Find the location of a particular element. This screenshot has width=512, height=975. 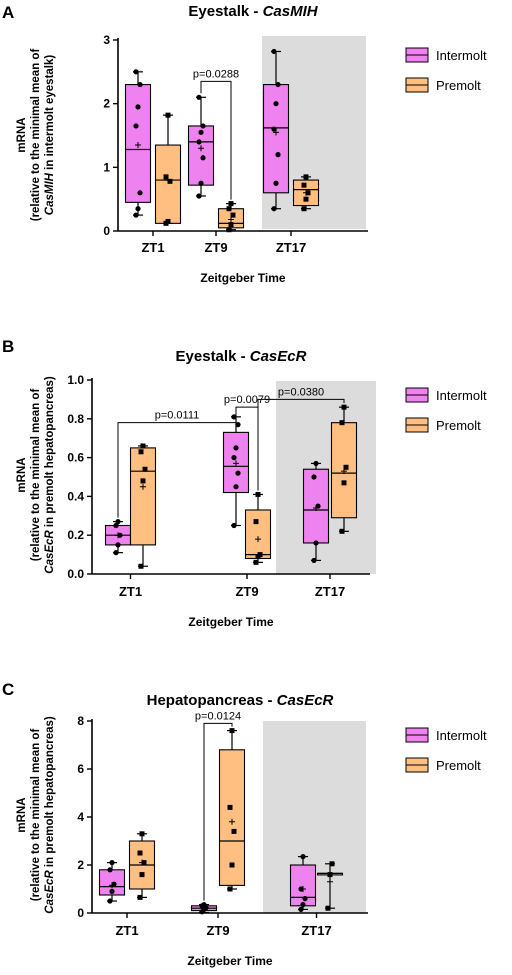

y-axis-title-line1: mRNA is located at coordinates (22, 134).